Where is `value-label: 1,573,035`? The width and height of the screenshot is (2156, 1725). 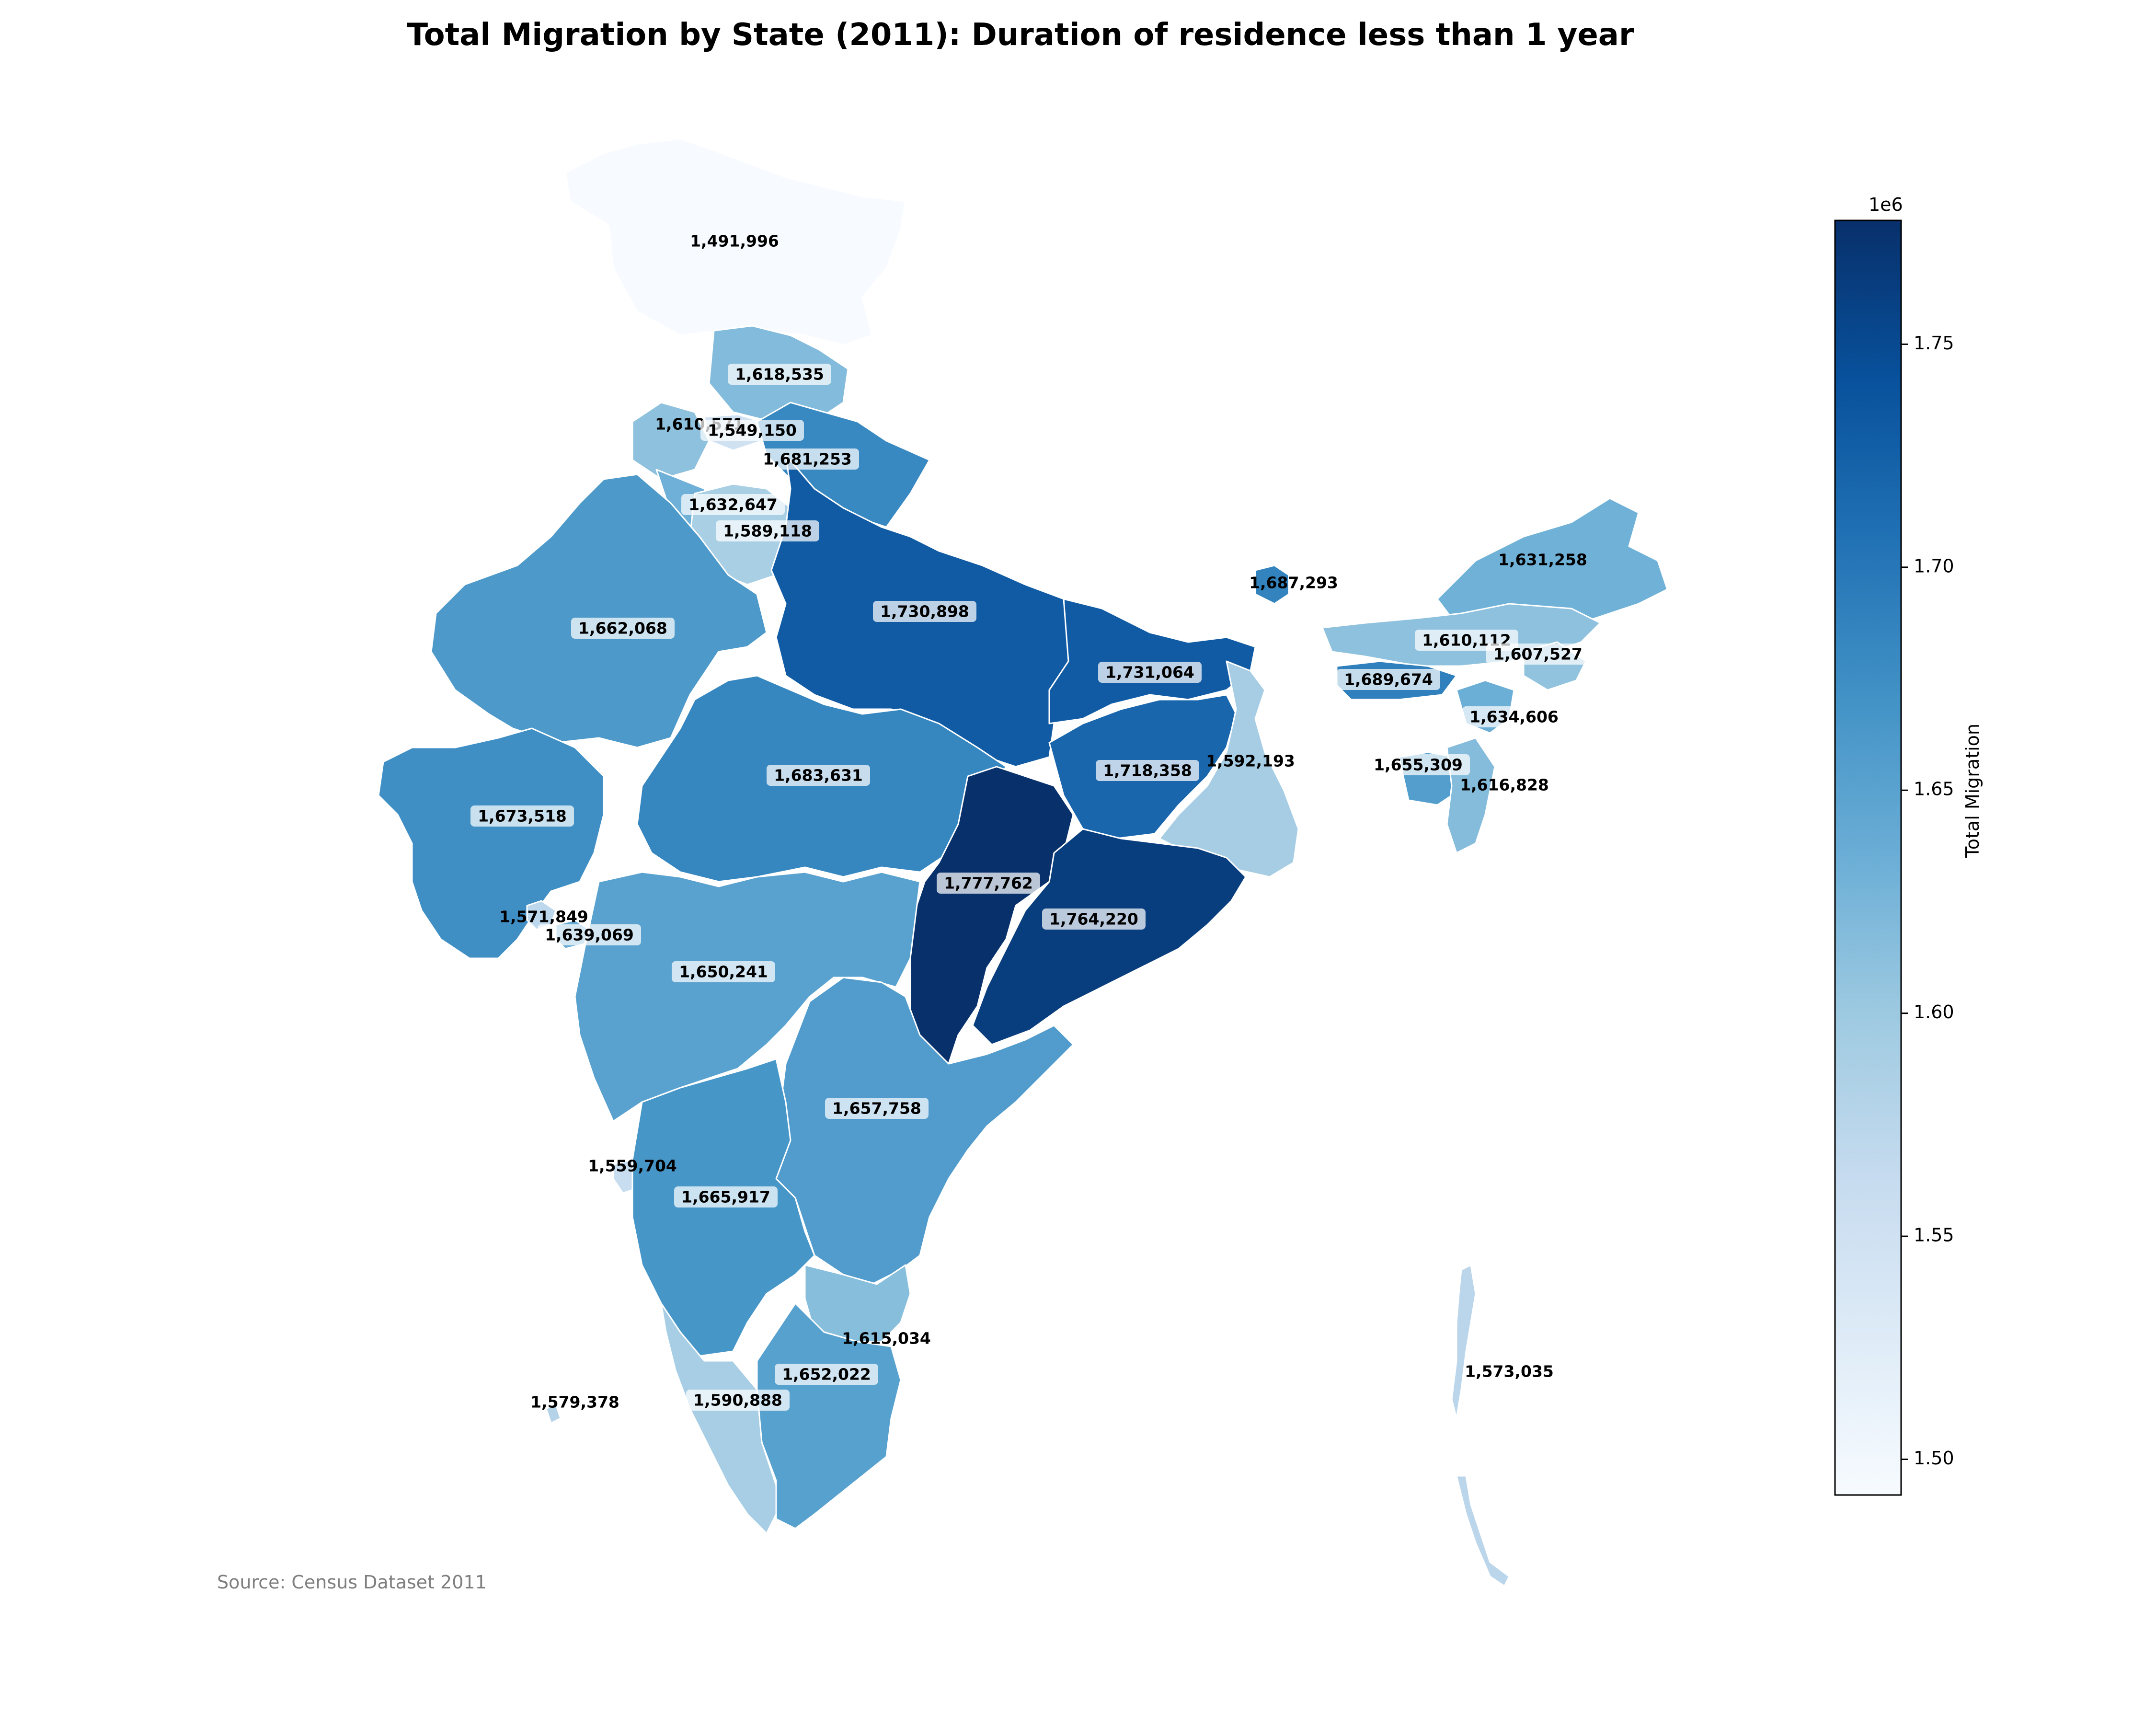 value-label: 1,573,035 is located at coordinates (1509, 1371).